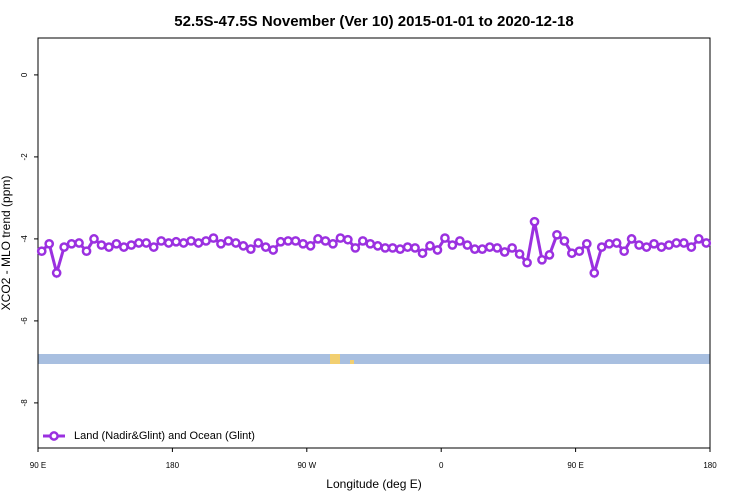 This screenshot has height=500, width=750. Describe the element at coordinates (54, 436) in the screenshot. I see `legend-marker` at that location.